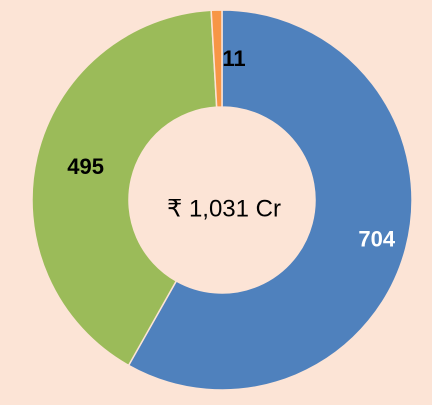  I want to click on data-label: 495, so click(85, 166).